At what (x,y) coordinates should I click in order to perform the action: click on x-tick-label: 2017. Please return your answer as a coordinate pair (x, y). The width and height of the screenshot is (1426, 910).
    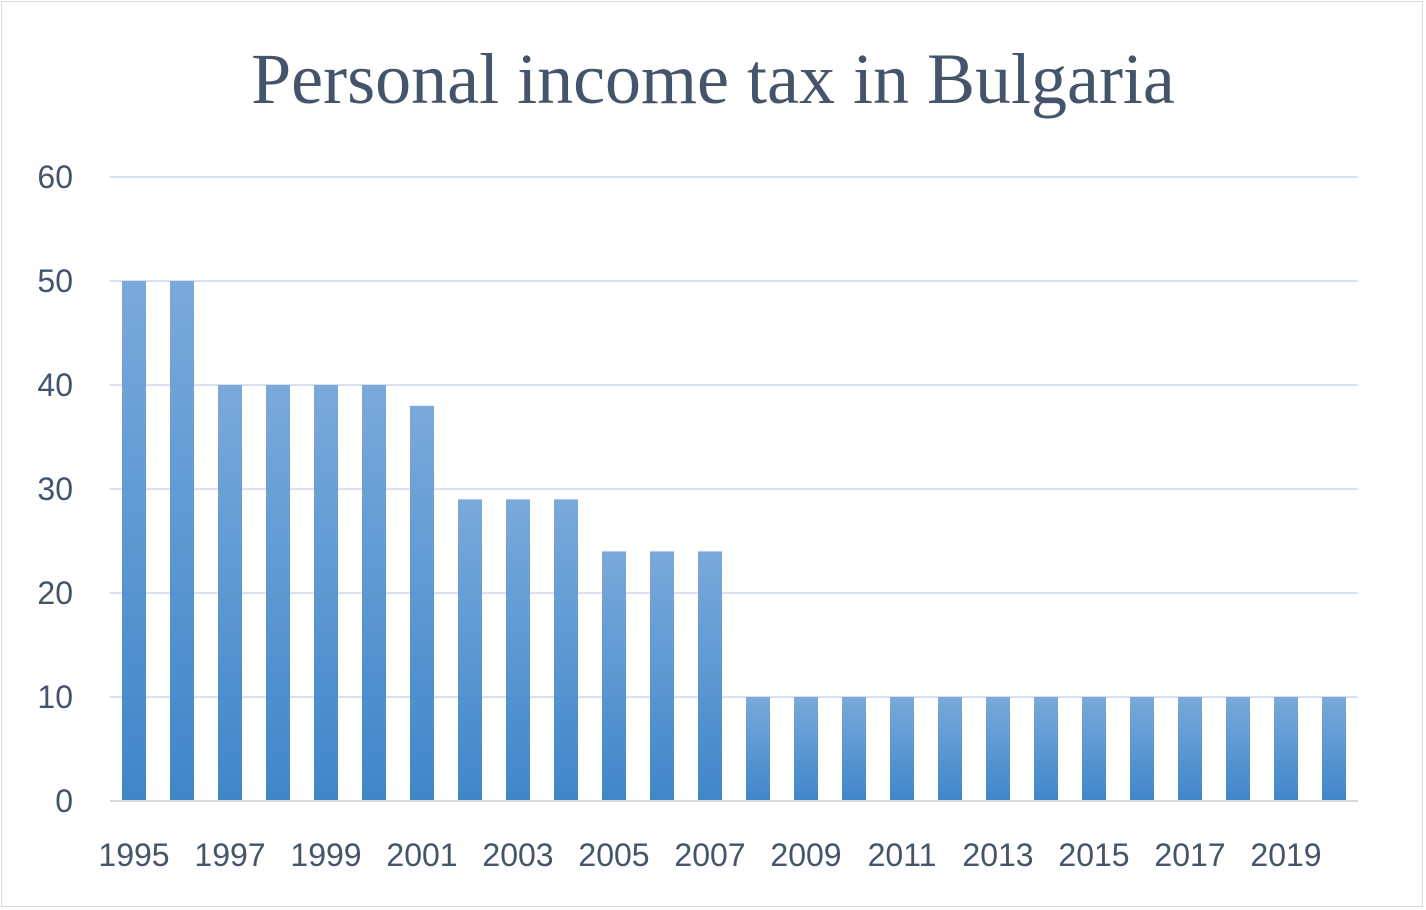
    Looking at the image, I should click on (1189, 855).